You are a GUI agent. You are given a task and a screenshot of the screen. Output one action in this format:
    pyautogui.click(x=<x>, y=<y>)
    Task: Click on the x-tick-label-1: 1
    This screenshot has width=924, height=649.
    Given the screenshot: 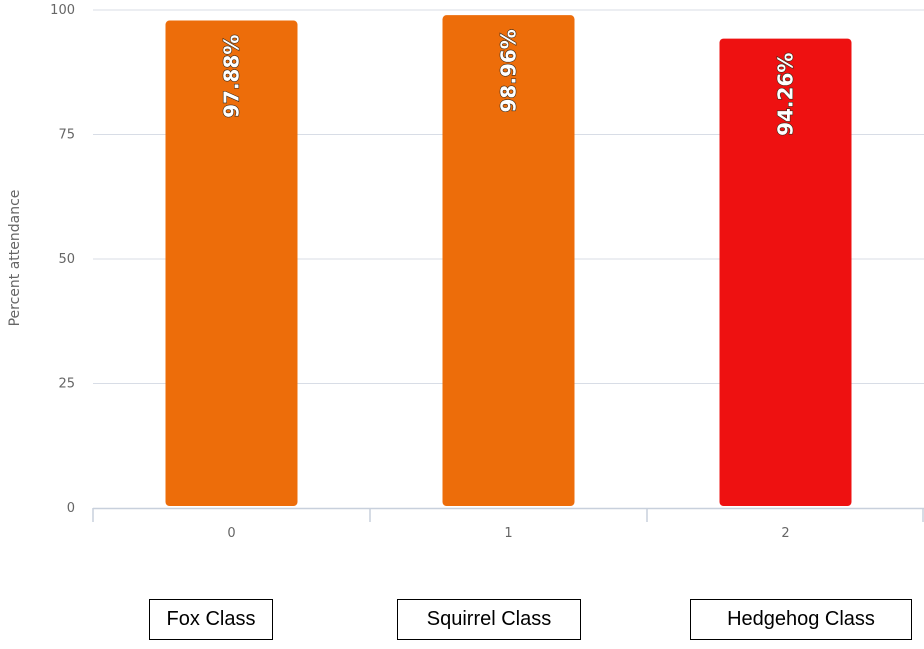 What is the action you would take?
    pyautogui.click(x=508, y=533)
    